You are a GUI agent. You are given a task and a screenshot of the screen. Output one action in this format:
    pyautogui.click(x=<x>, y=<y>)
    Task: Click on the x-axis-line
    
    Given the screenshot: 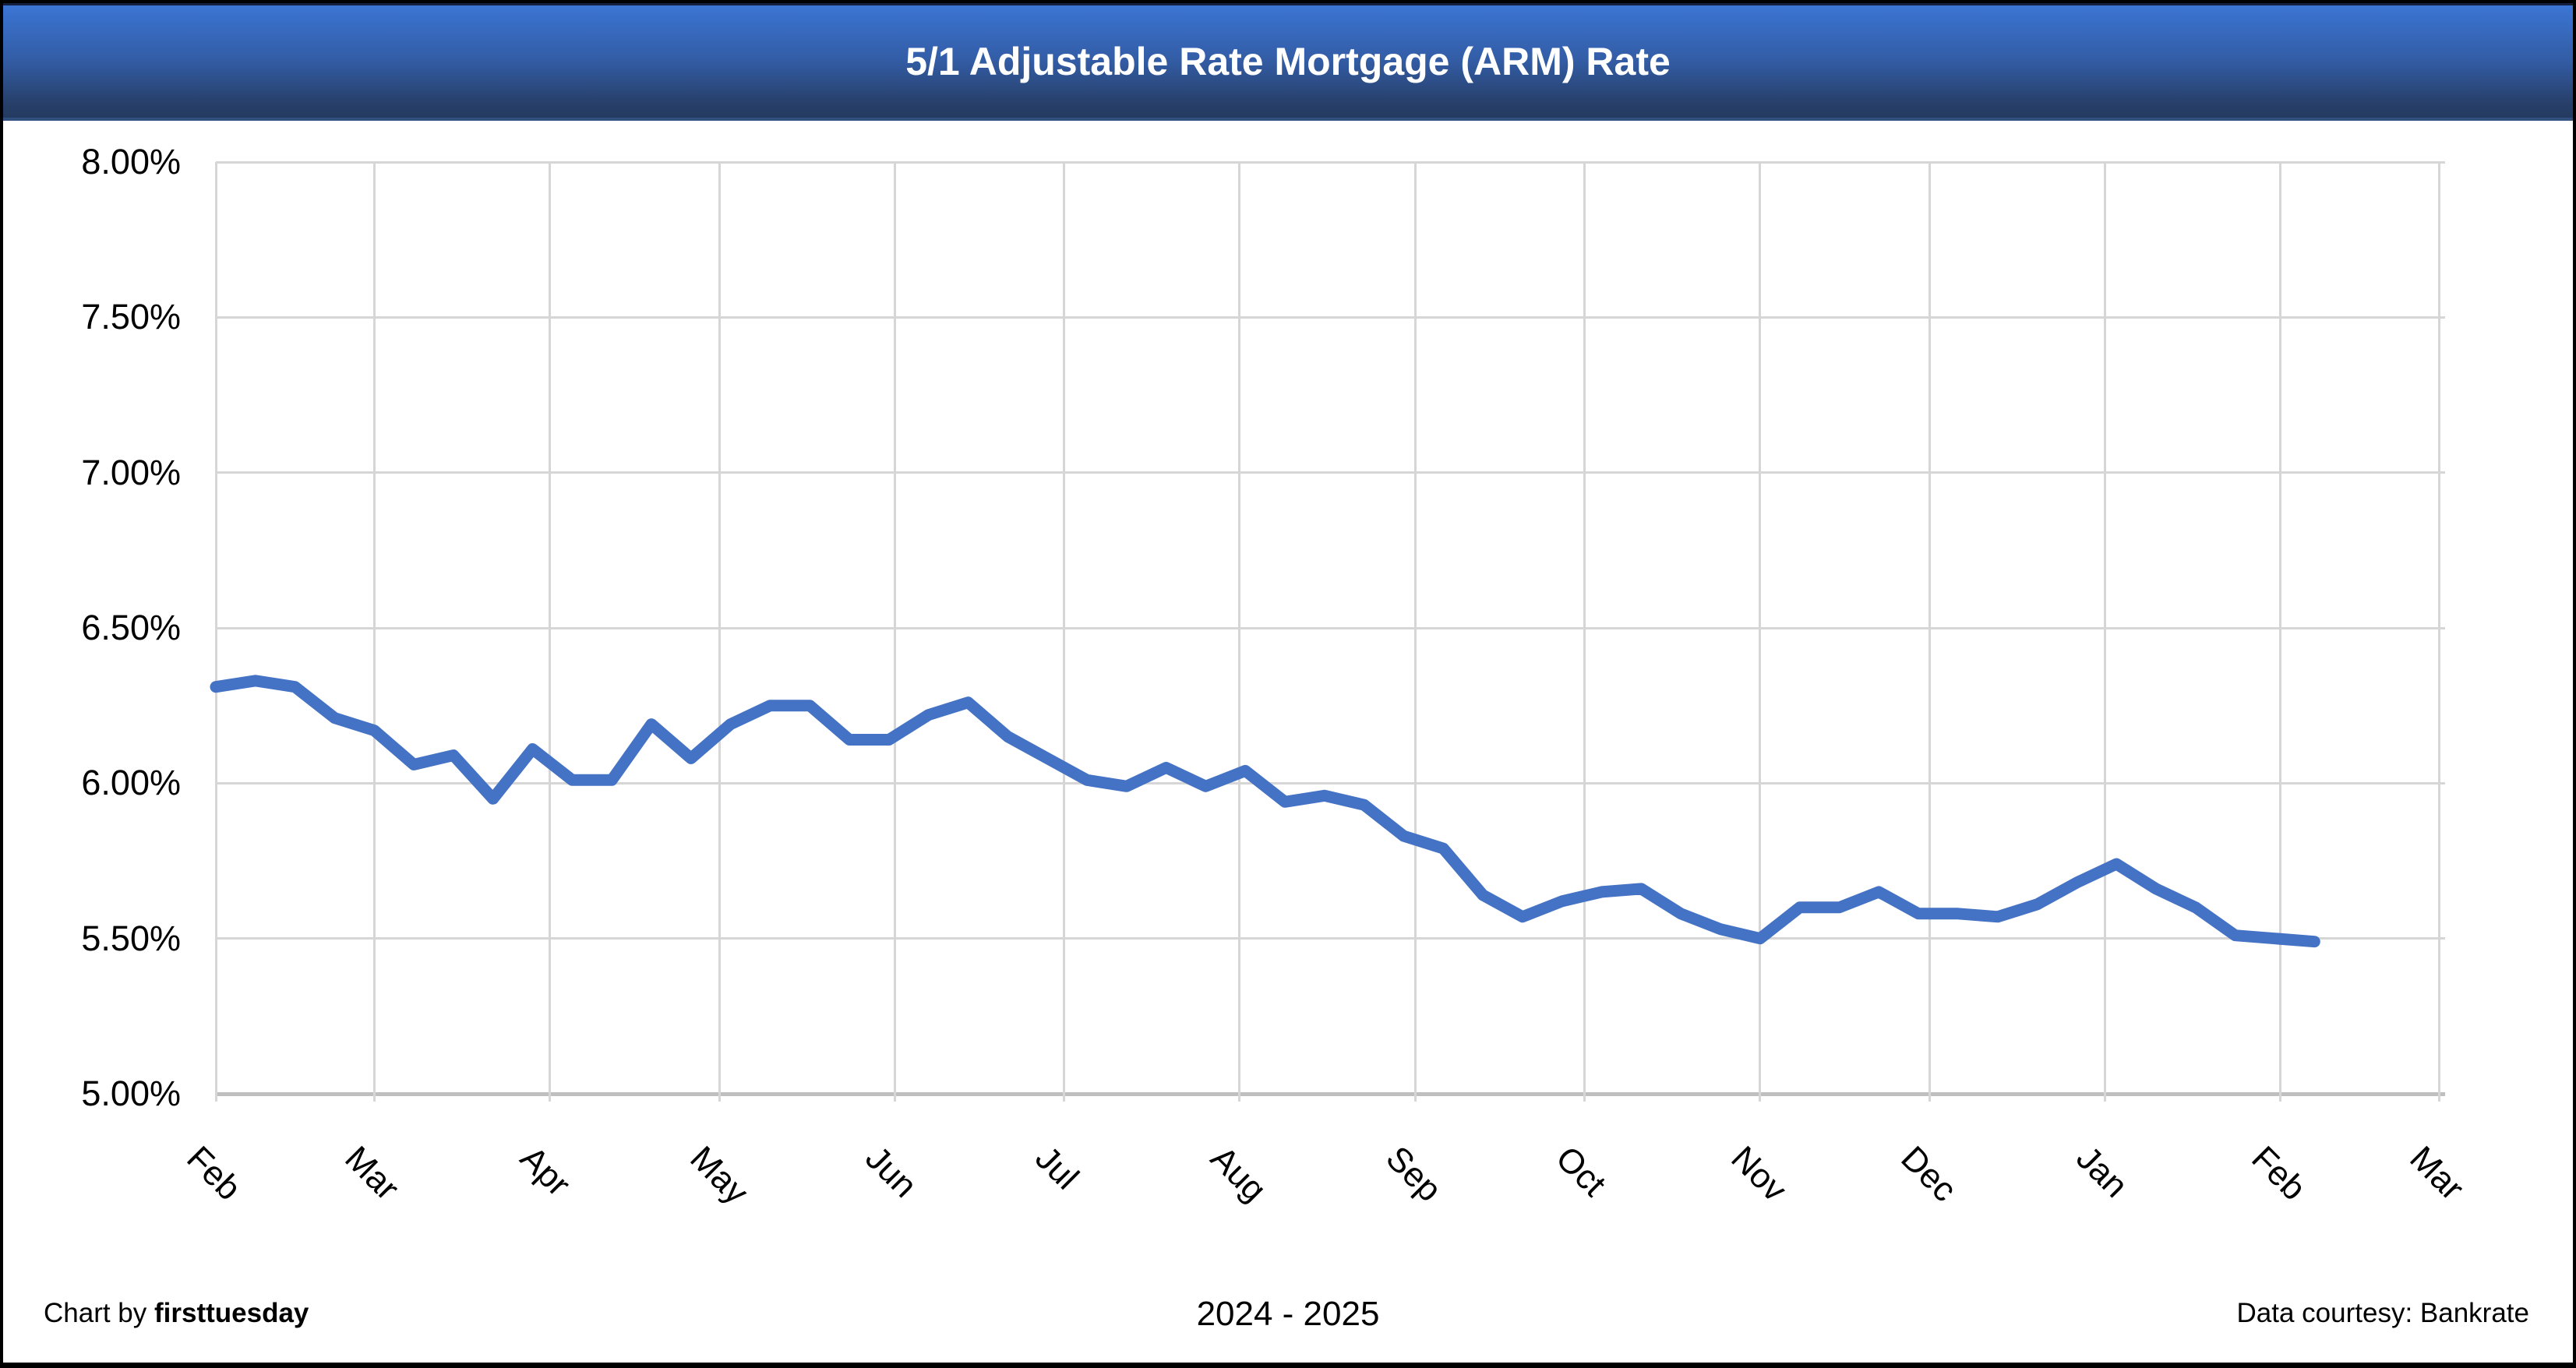 What is the action you would take?
    pyautogui.click(x=1330, y=1094)
    